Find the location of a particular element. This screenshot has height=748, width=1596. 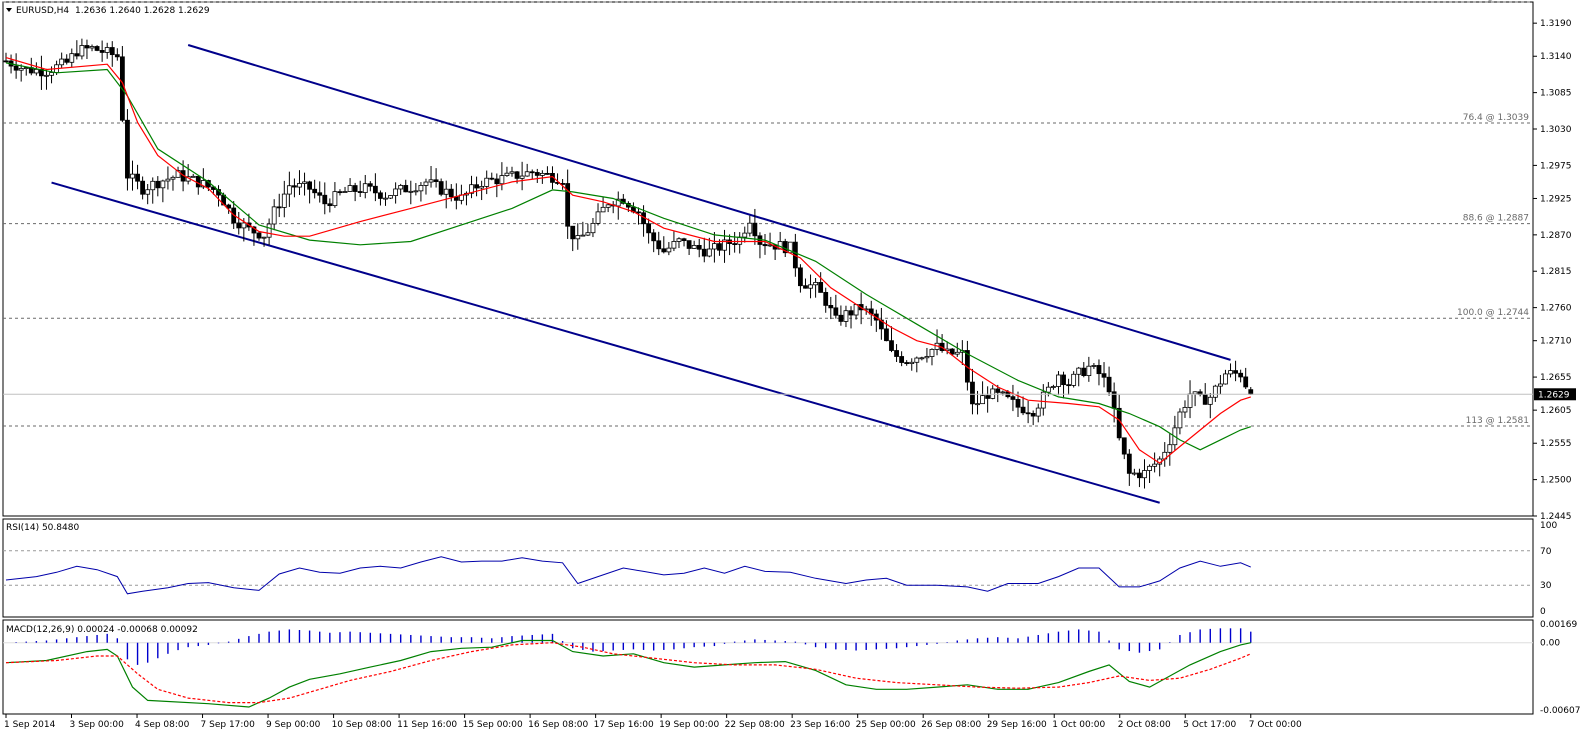

macd-line is located at coordinates (628, 673).